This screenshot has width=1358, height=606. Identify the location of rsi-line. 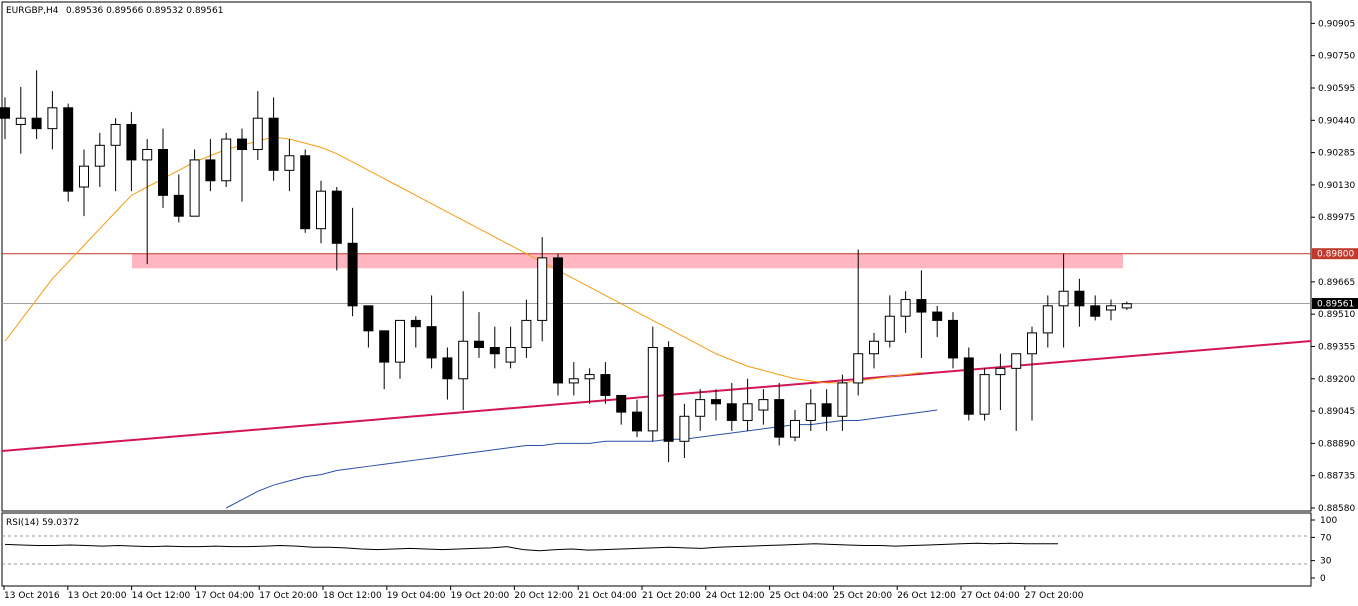
(531, 547).